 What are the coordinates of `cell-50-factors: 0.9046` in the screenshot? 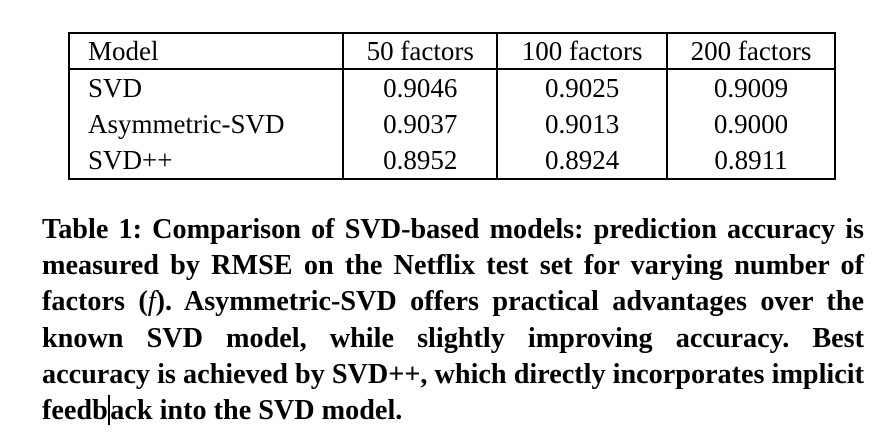 It's located at (421, 87).